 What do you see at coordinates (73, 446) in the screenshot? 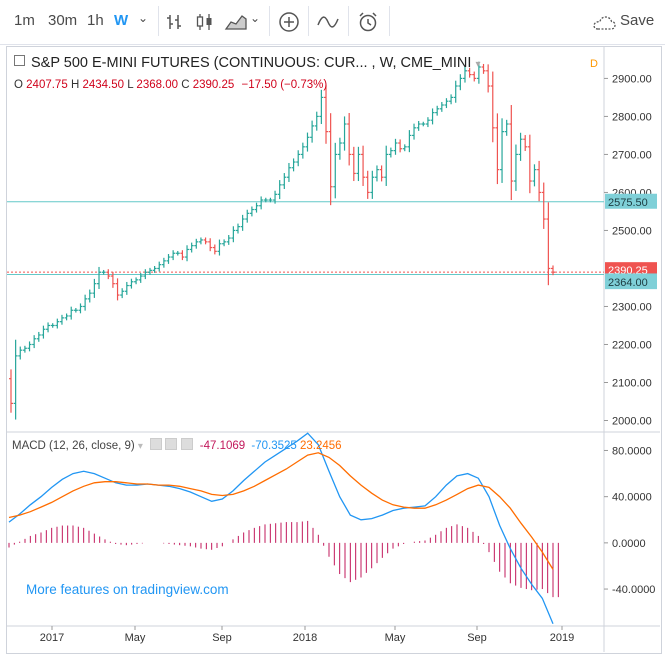
I see `macd-title: MACD (12, 26, close, 9)` at bounding box center [73, 446].